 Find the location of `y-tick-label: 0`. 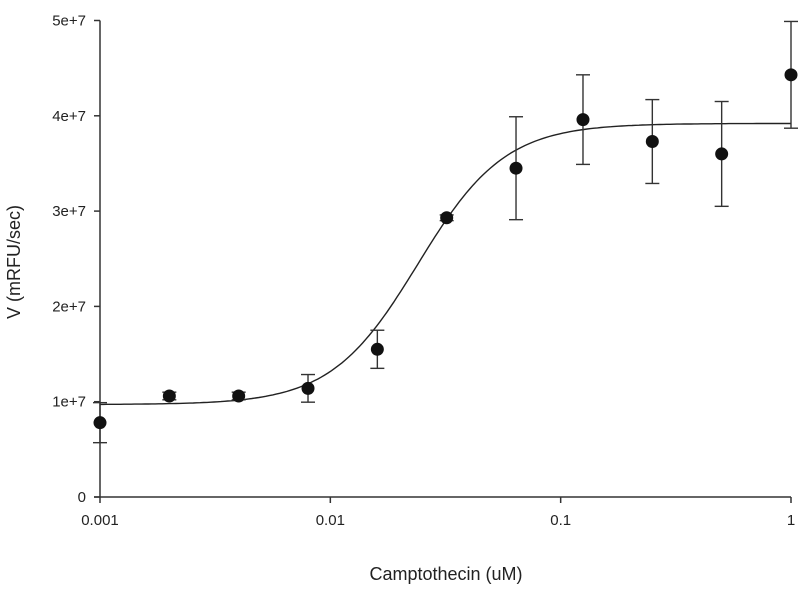

y-tick-label: 0 is located at coordinates (82, 497).